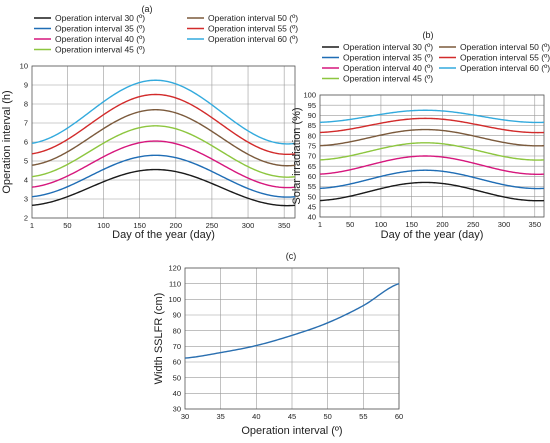 Image resolution: width=550 pixels, height=443 pixels. What do you see at coordinates (312, 186) in the screenshot?
I see `y-tick-label: 55` at bounding box center [312, 186].